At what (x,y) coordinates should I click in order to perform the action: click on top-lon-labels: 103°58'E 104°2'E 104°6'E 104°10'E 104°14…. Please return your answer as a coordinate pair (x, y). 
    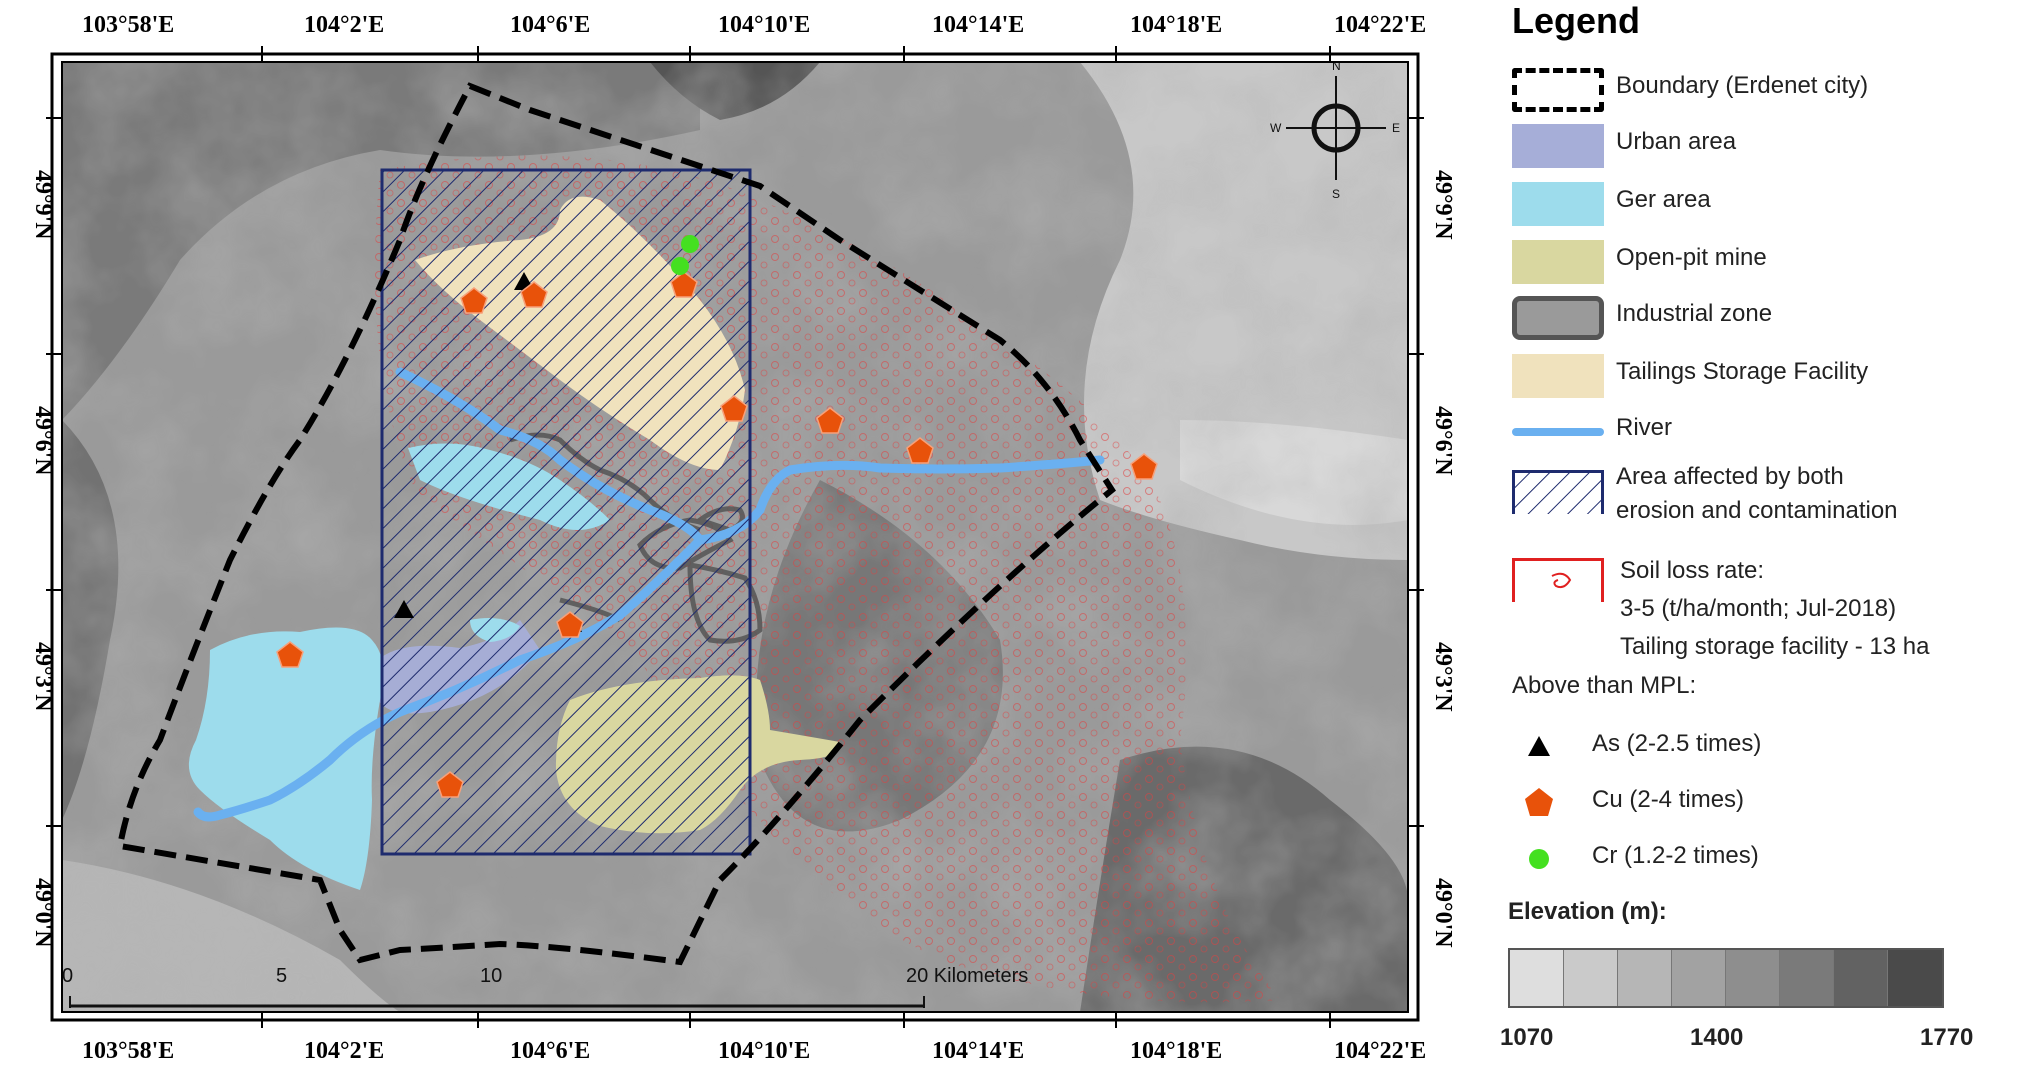
    Looking at the image, I should click on (754, 25).